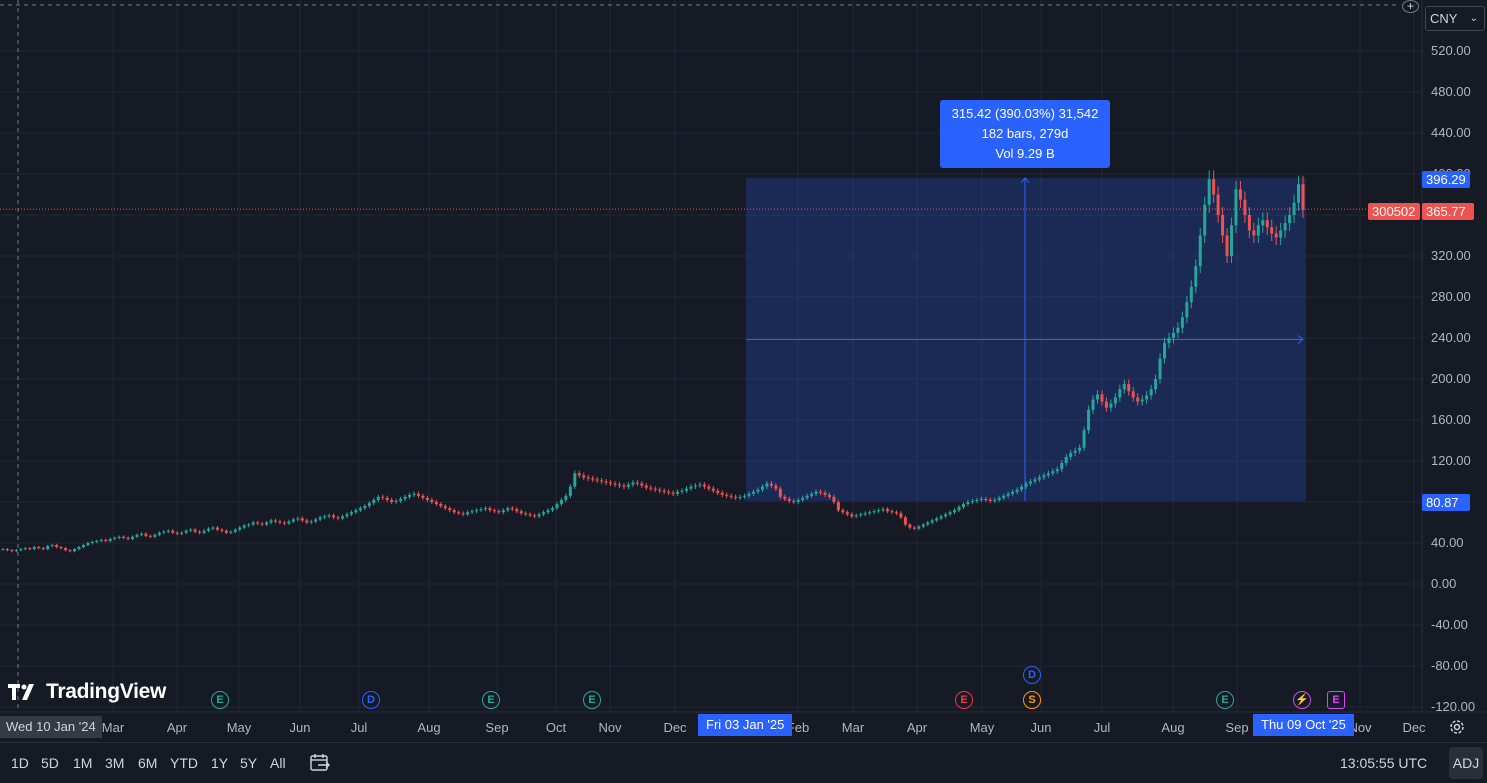 The width and height of the screenshot is (1487, 783). Describe the element at coordinates (1457, 727) in the screenshot. I see `gear-icon` at that location.